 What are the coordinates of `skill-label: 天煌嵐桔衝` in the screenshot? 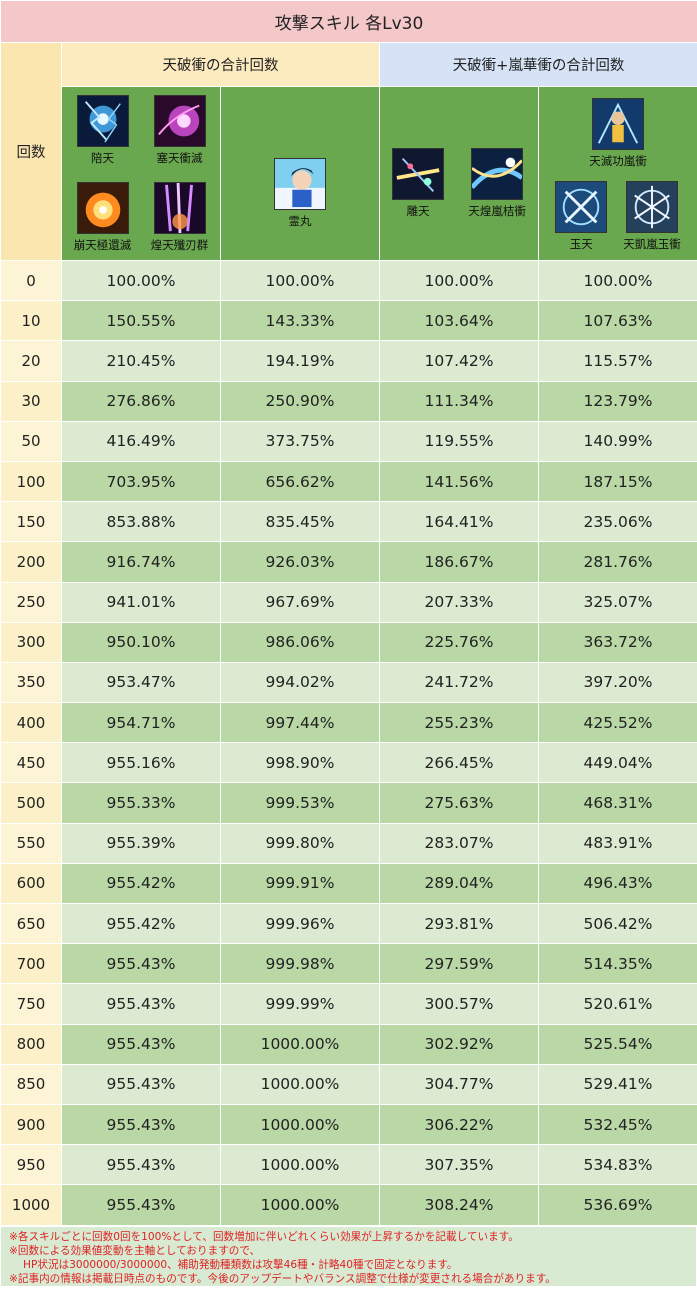 It's located at (497, 211).